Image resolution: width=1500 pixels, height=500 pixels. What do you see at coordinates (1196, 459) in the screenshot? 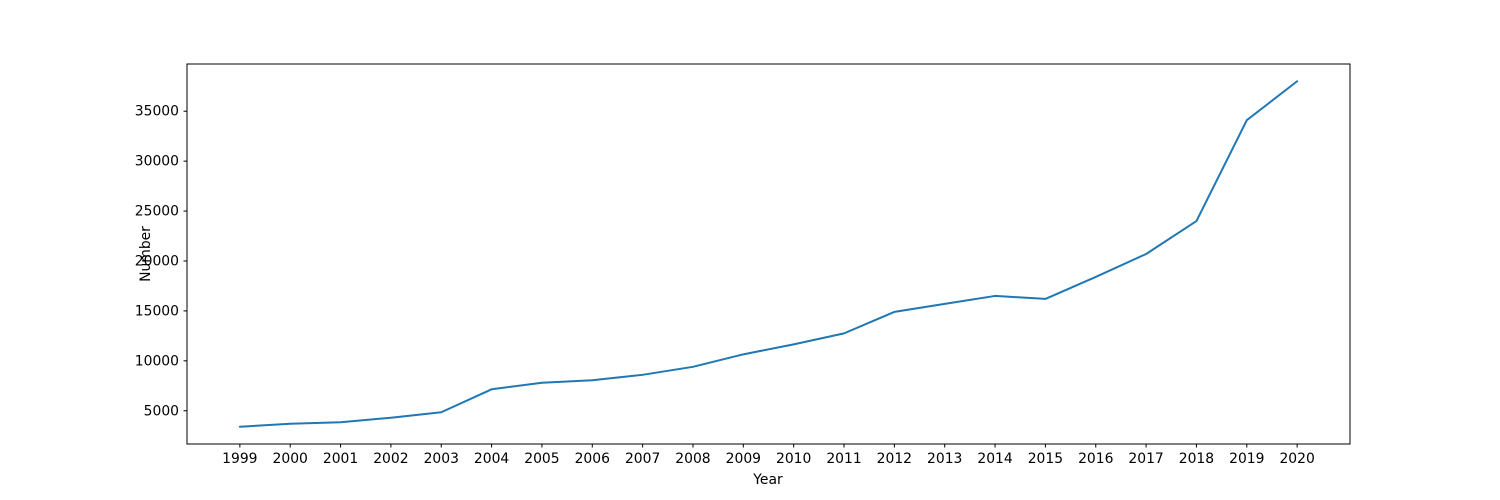
I see `x-tick-label: 2018` at bounding box center [1196, 459].